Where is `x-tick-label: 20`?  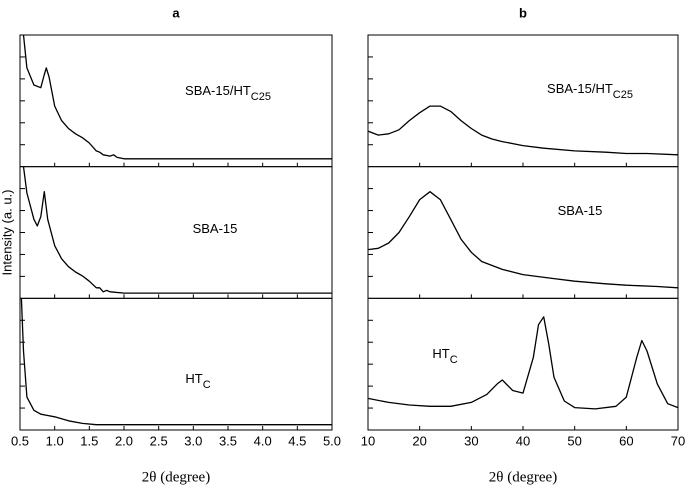
x-tick-label: 20 is located at coordinates (419, 440).